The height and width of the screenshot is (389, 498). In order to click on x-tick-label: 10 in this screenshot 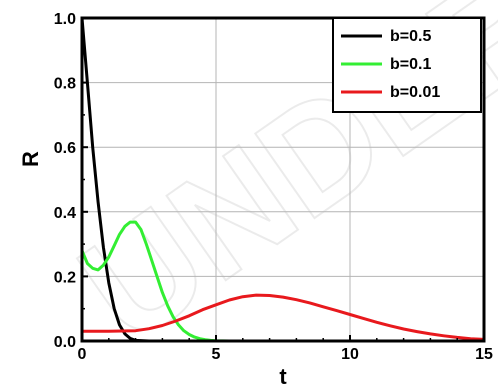, I will do `click(350, 354)`.